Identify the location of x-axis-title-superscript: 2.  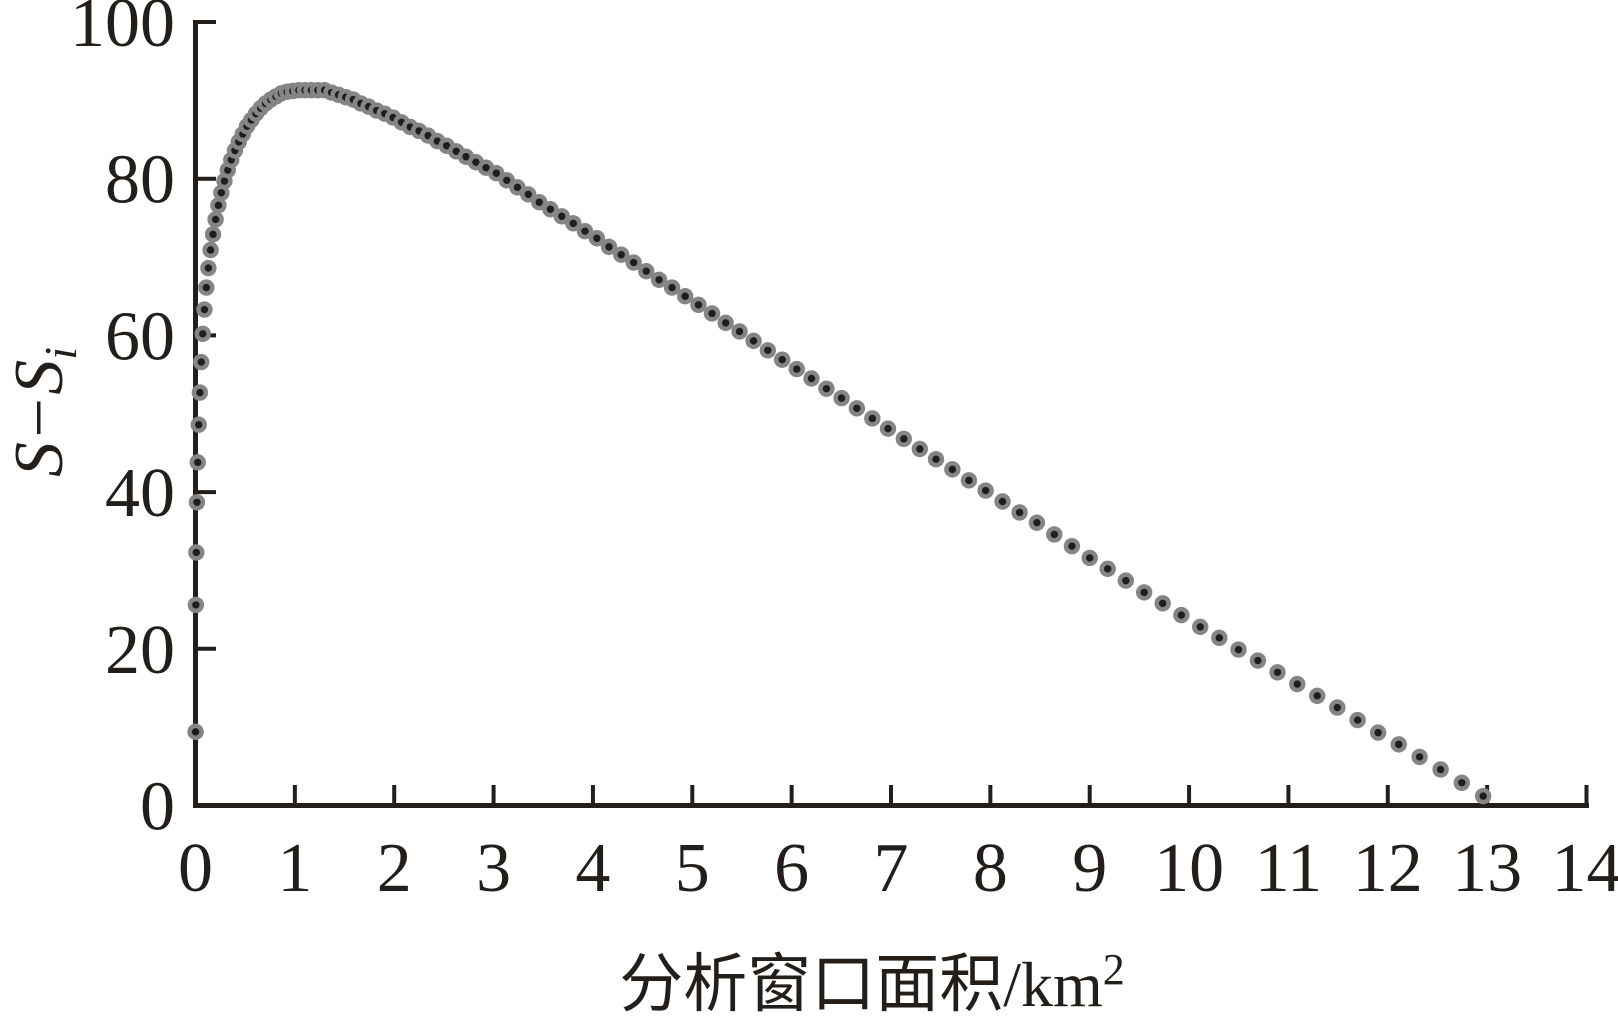
(1114, 969).